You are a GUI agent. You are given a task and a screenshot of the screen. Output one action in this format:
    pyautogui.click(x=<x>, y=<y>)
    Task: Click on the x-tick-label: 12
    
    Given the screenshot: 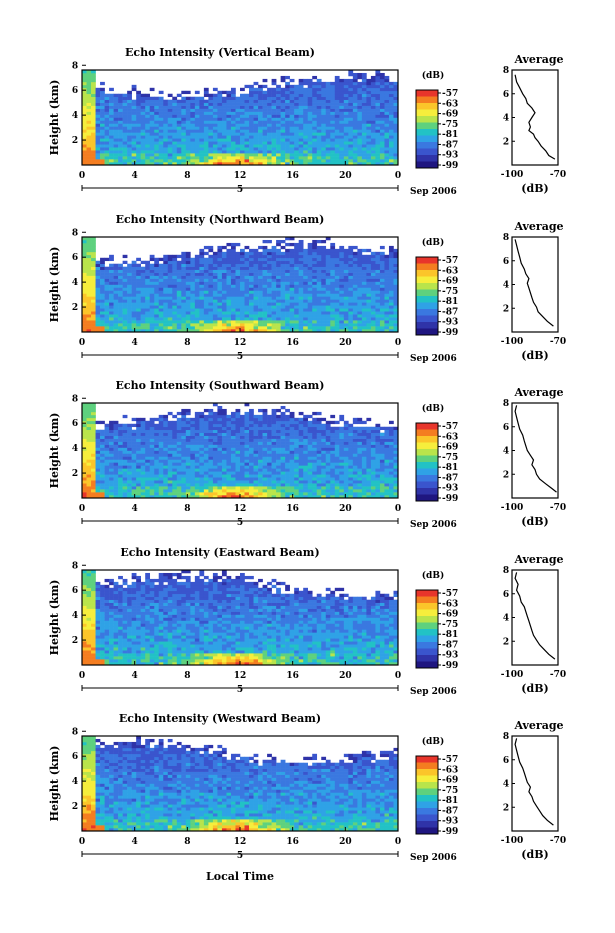 What is the action you would take?
    pyautogui.click(x=240, y=176)
    